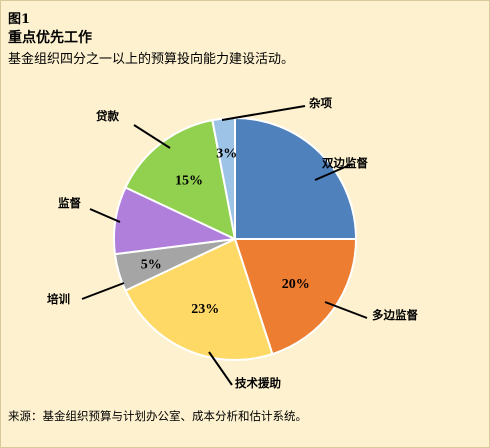 The height and width of the screenshot is (448, 490). I want to click on slice-value-label: 20%, so click(296, 284).